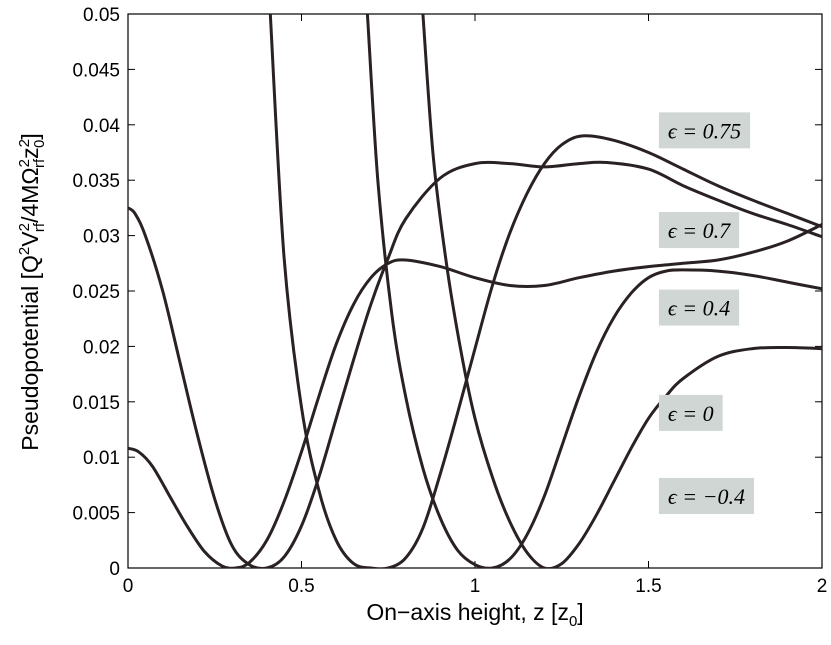 This screenshot has width=831, height=645. What do you see at coordinates (822, 586) in the screenshot?
I see `x-tick-label: 2` at bounding box center [822, 586].